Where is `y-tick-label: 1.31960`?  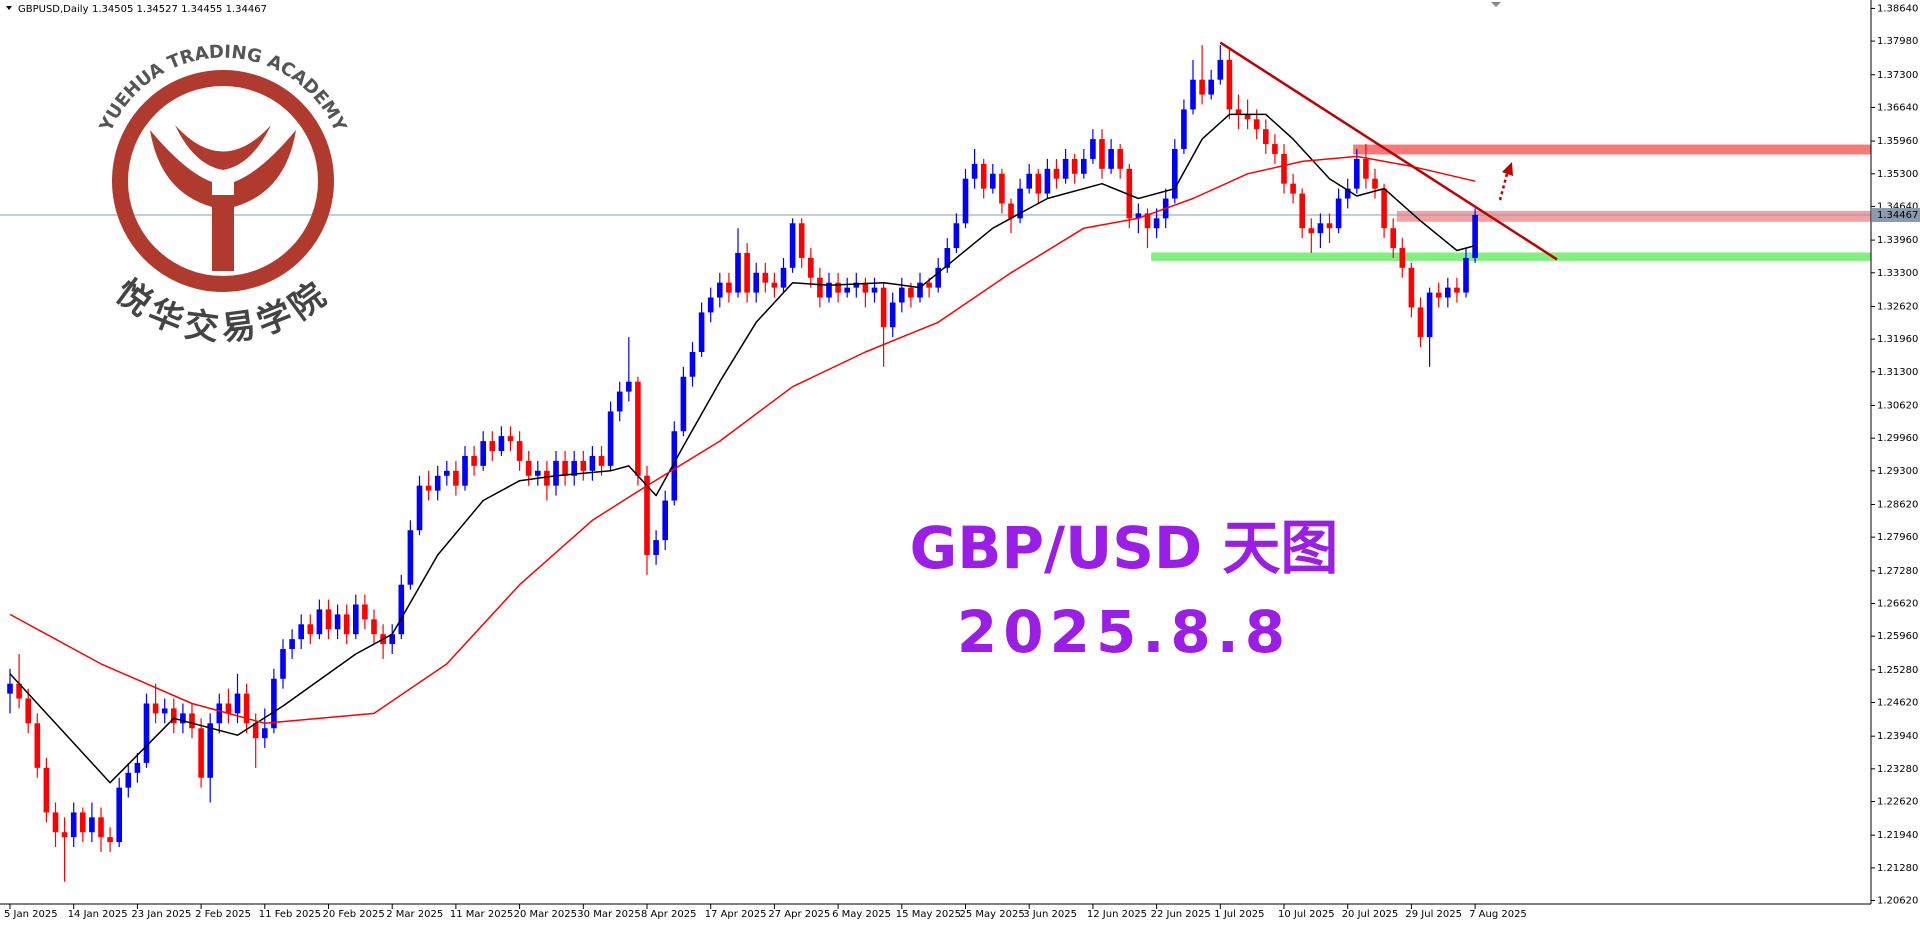
y-tick-label: 1.31960 is located at coordinates (1897, 339).